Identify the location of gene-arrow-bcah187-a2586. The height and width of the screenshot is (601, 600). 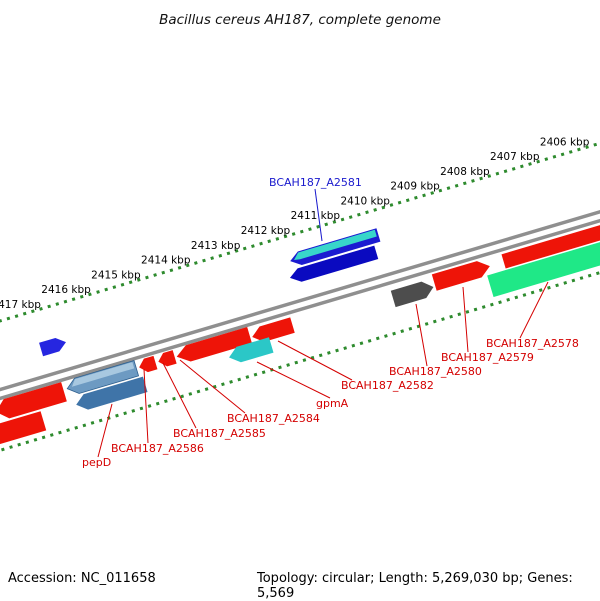
(147, 364).